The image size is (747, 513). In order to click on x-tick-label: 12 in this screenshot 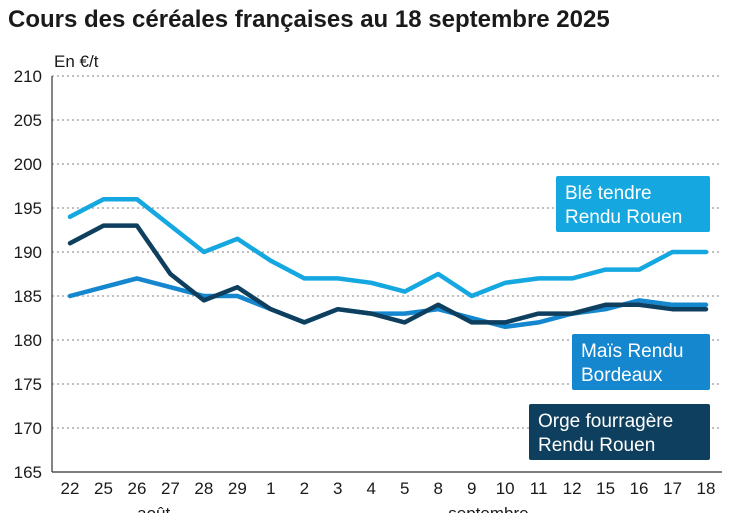, I will do `click(572, 488)`.